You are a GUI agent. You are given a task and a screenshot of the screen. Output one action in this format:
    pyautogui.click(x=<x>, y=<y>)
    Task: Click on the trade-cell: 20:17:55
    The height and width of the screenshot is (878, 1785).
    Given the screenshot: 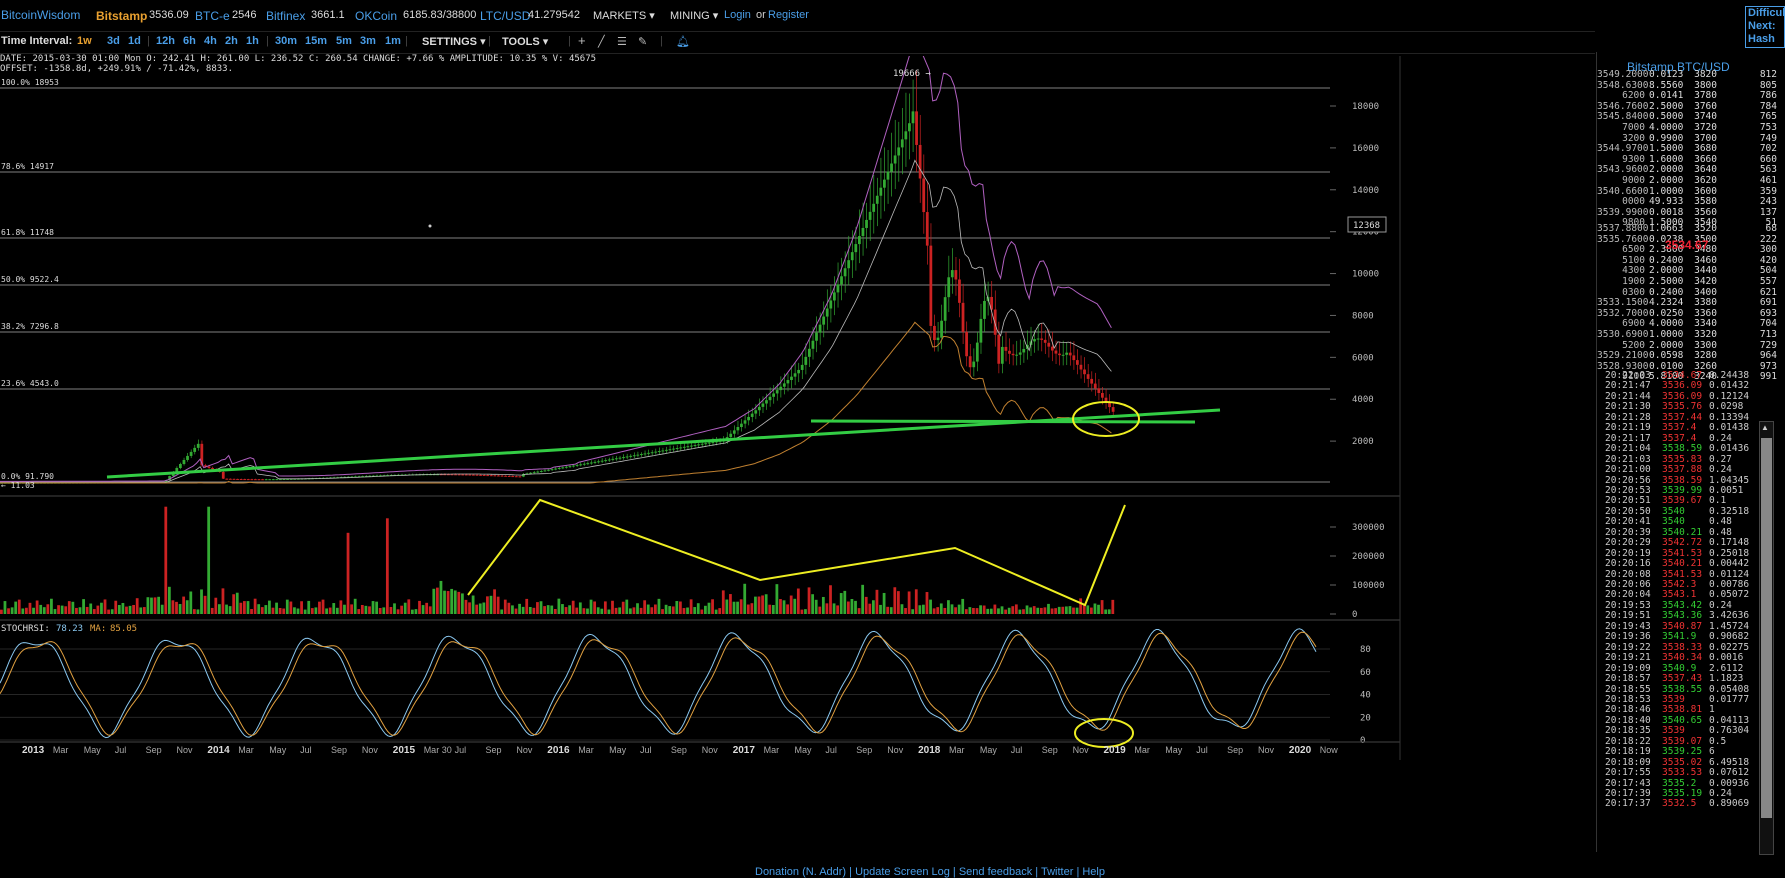 What is the action you would take?
    pyautogui.click(x=1628, y=773)
    